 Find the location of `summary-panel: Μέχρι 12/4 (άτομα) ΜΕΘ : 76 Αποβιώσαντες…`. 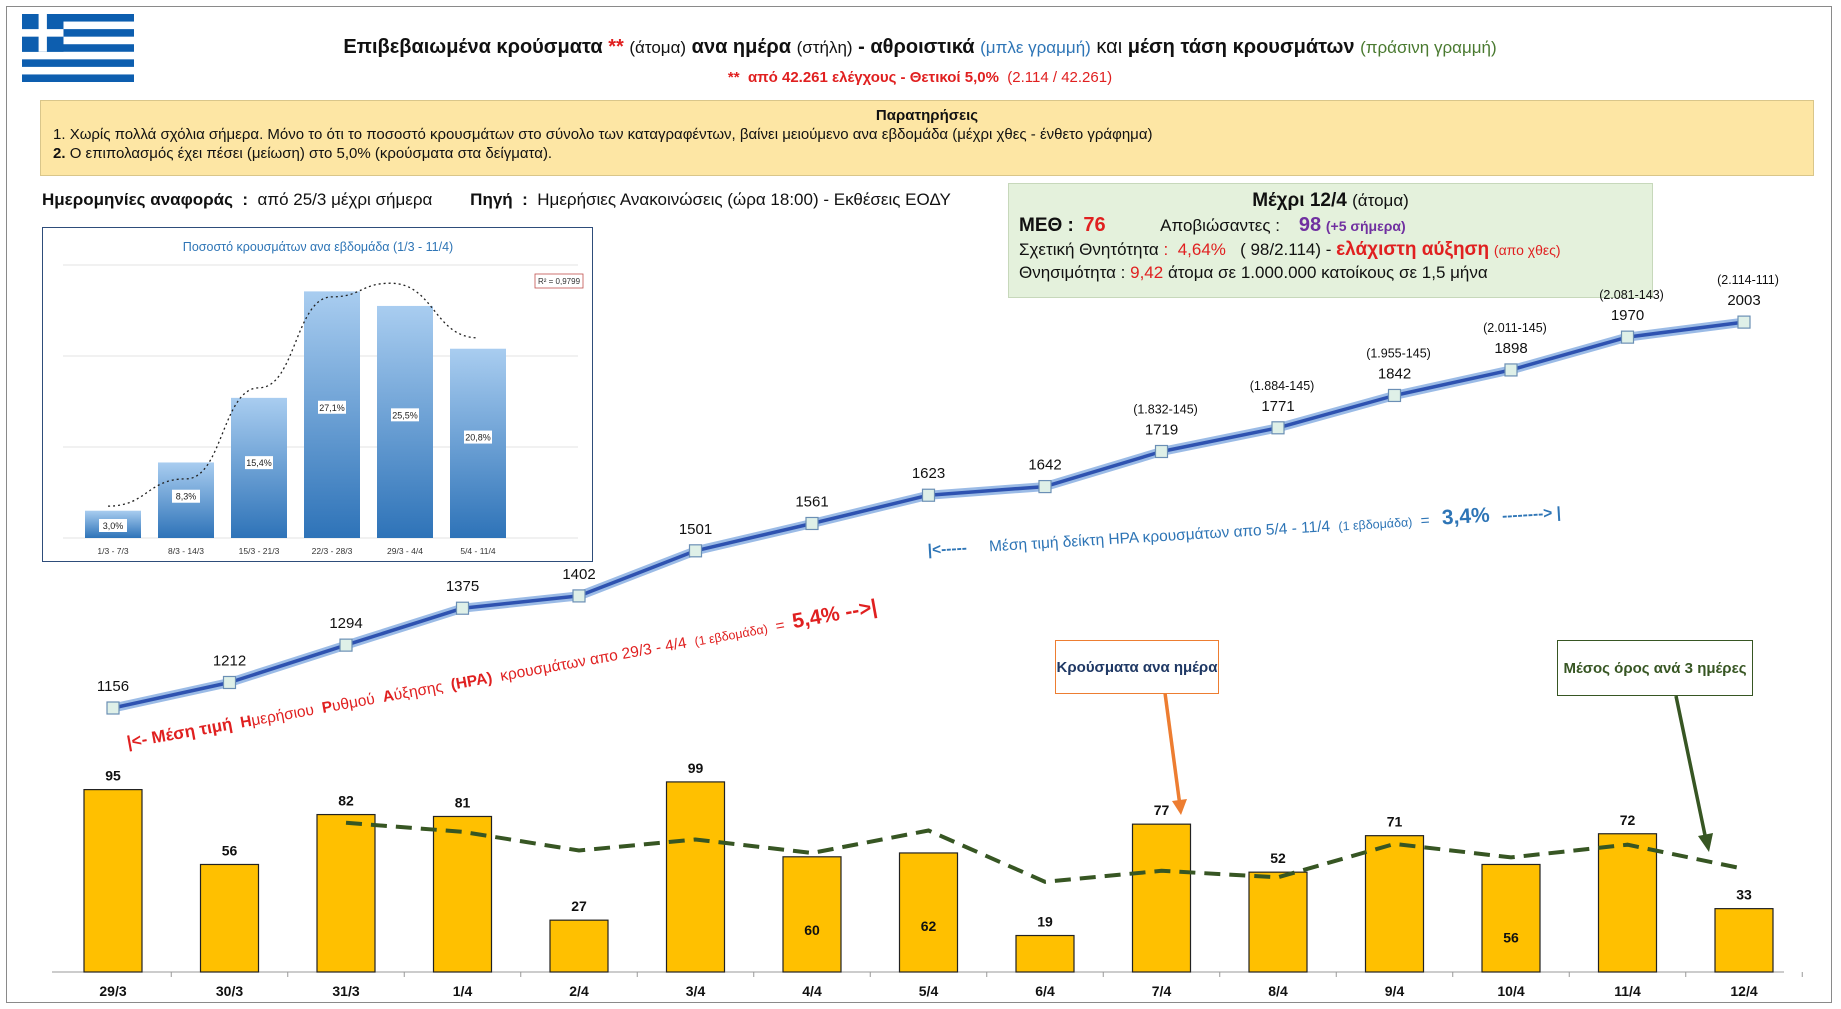

summary-panel: Μέχρι 12/4 (άτομα) ΜΕΘ : 76 Αποβιώσαντες… is located at coordinates (1330, 240).